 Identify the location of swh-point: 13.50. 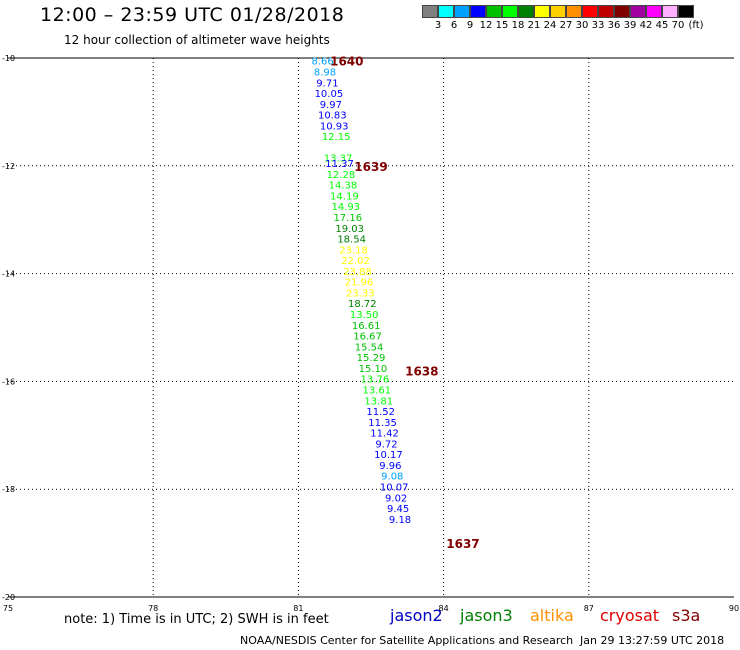
(364, 315).